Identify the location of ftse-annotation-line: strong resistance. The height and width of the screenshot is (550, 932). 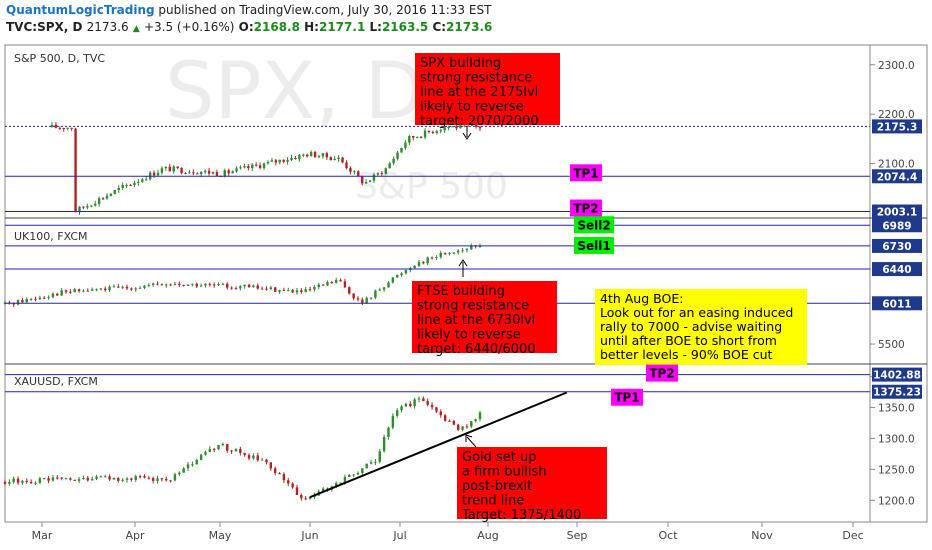
(473, 306).